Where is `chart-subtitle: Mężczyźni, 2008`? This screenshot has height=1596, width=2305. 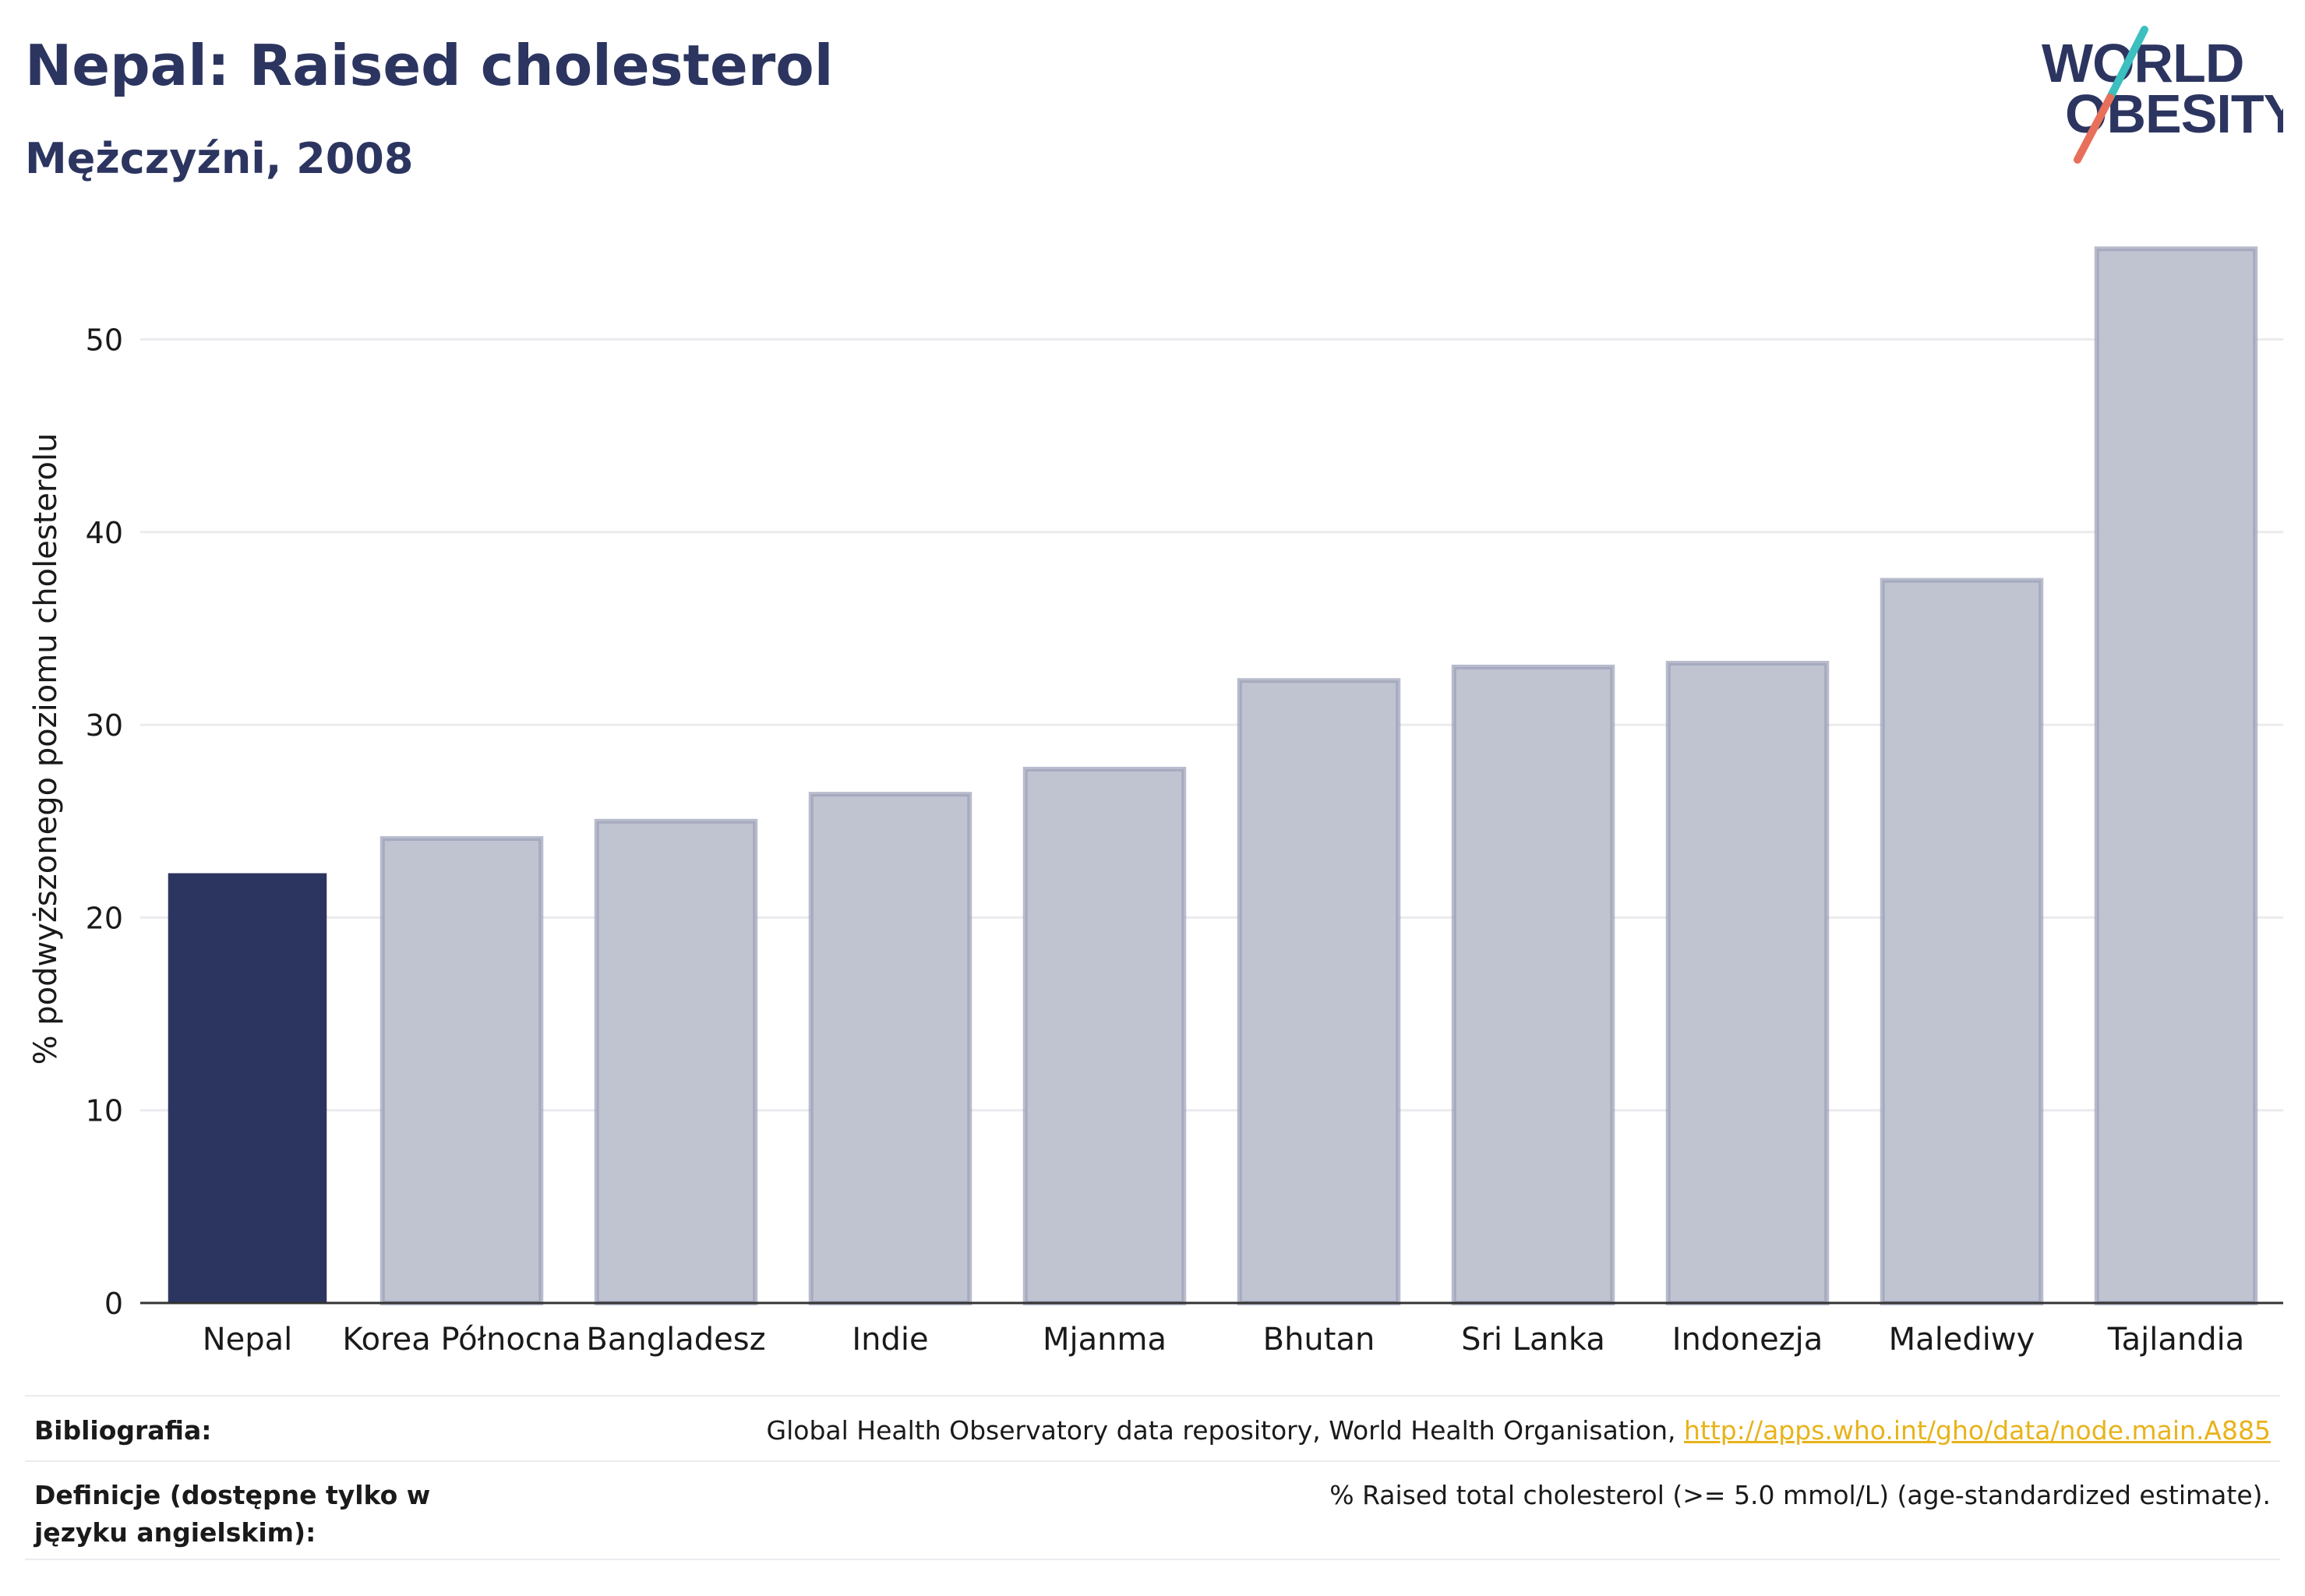 chart-subtitle: Mężczyźni, 2008 is located at coordinates (220, 158).